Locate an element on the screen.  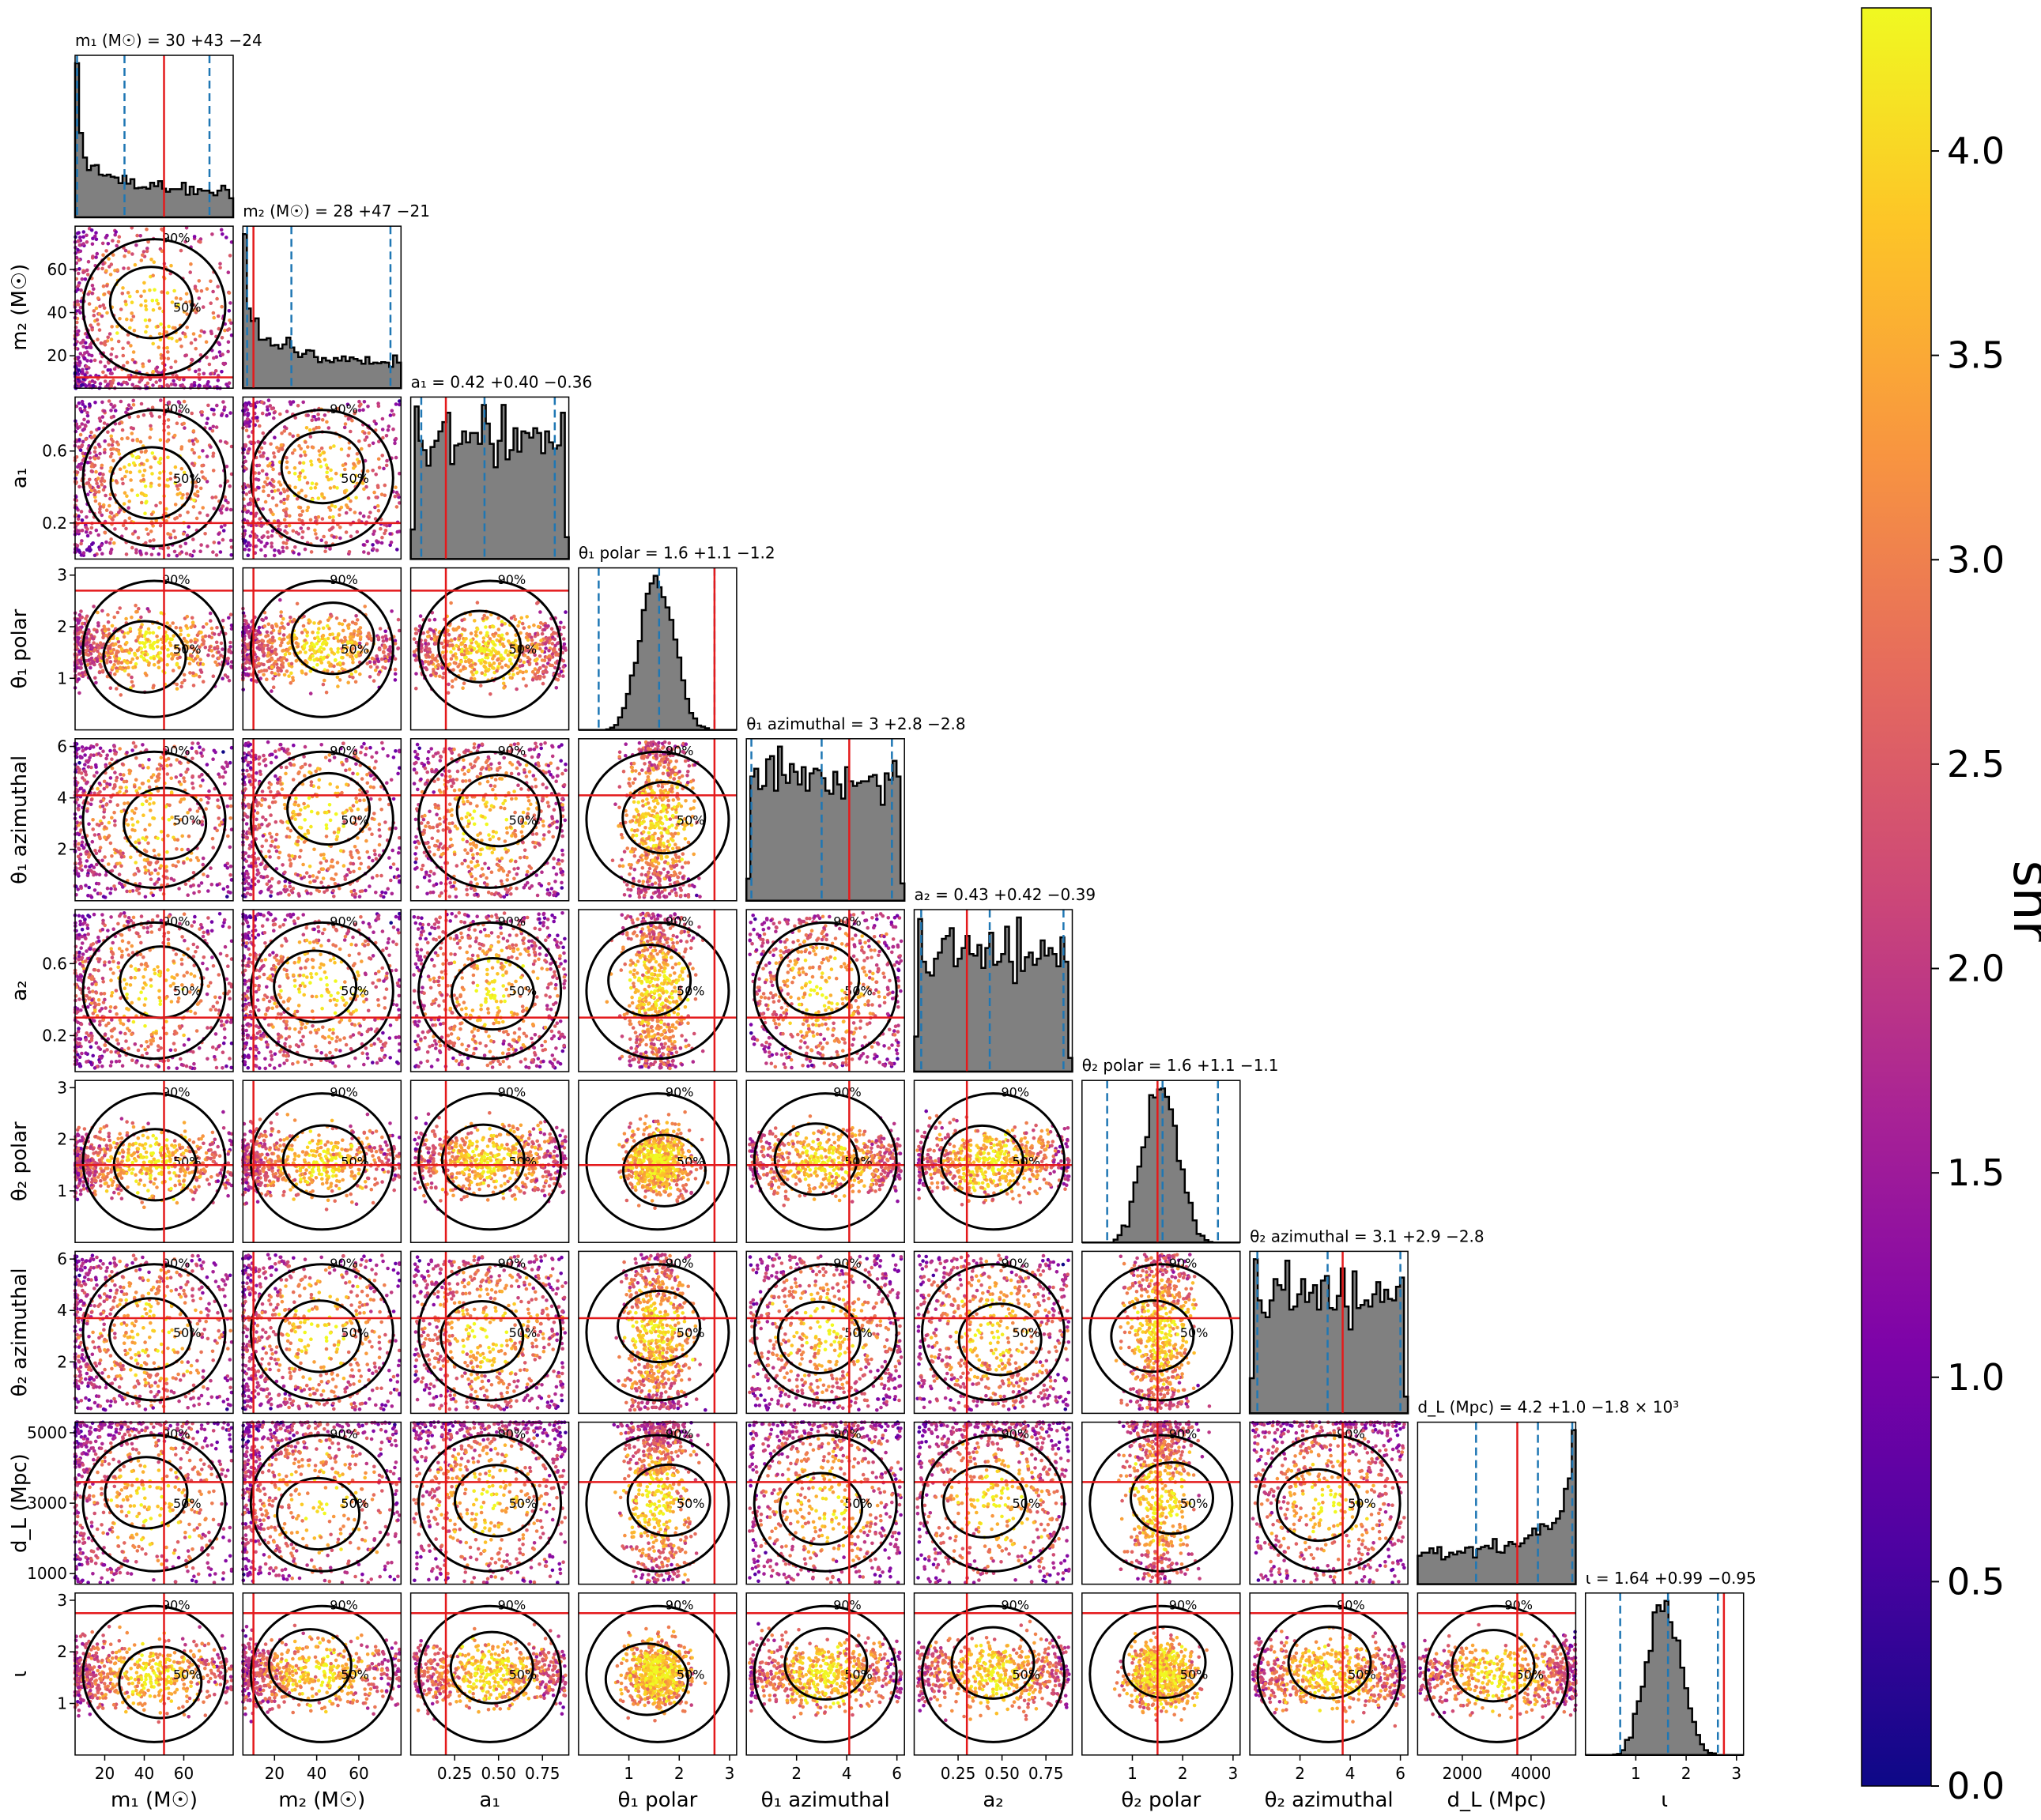
y-tick-label: 2 is located at coordinates (62, 1361).